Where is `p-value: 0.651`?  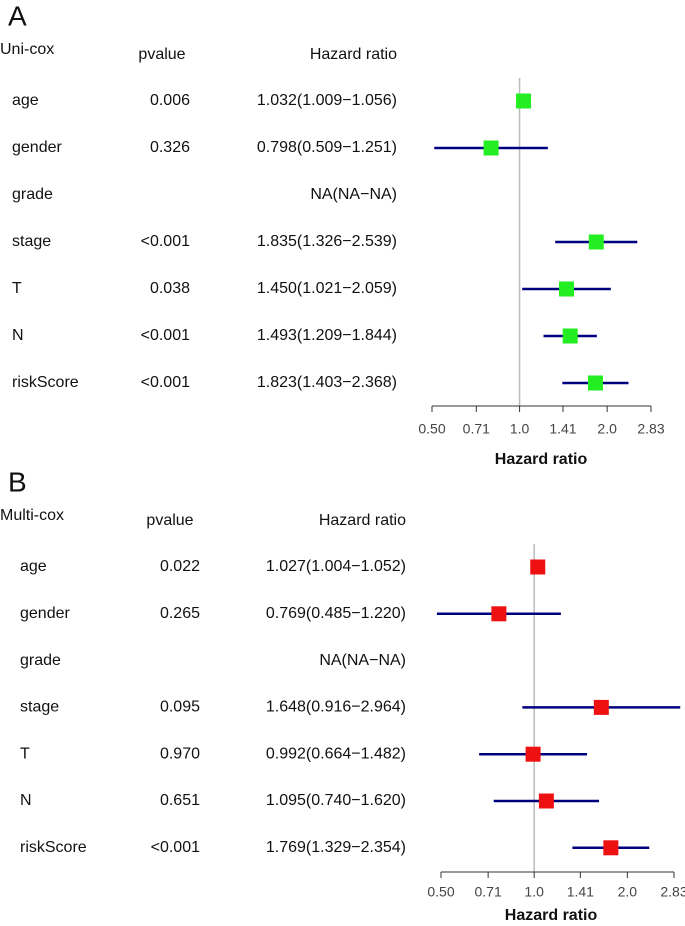 p-value: 0.651 is located at coordinates (180, 800).